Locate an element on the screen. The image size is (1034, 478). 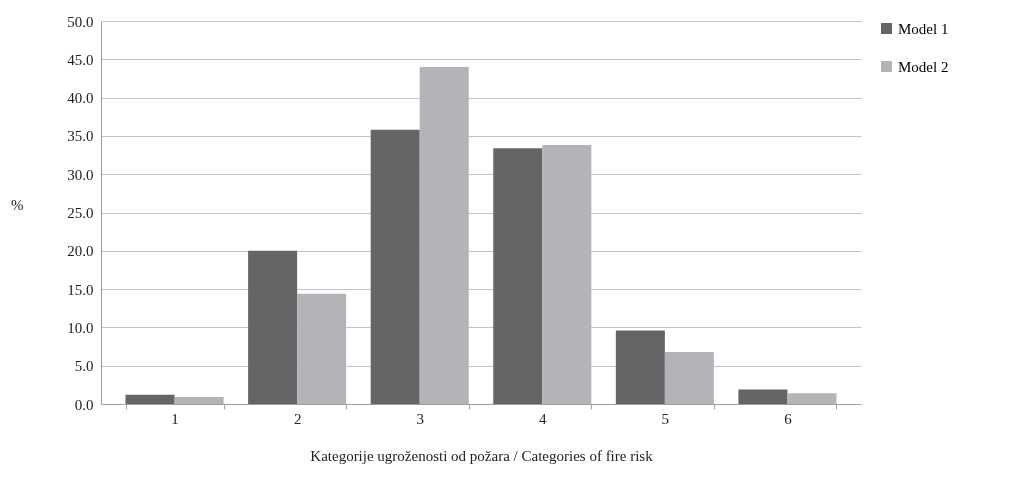
y-axis-title: % is located at coordinates (17, 205).